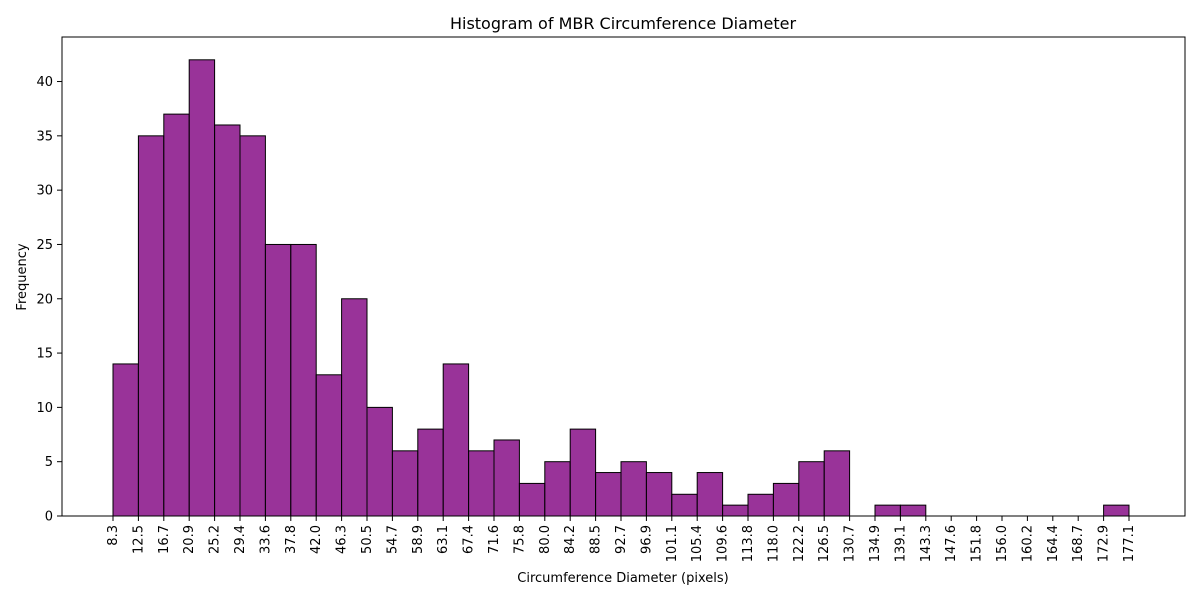 The height and width of the screenshot is (604, 1200). Describe the element at coordinates (494, 539) in the screenshot. I see `x-tick-label: 71.6` at that location.